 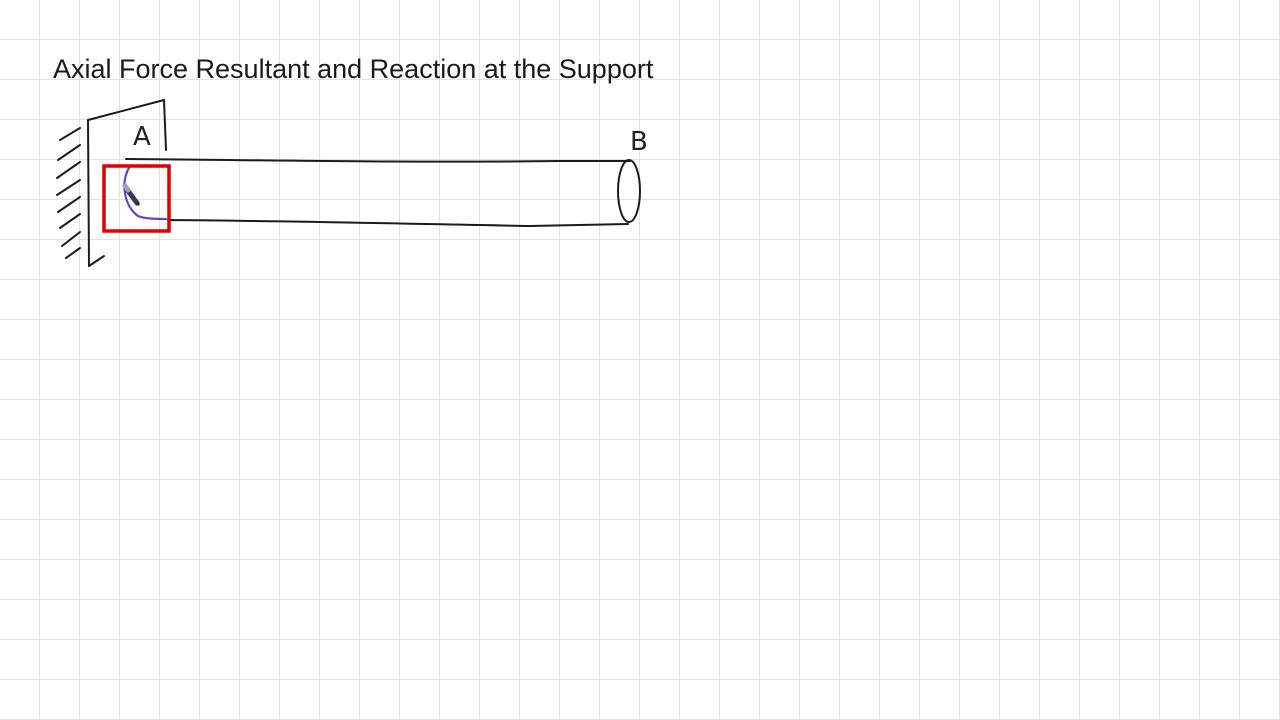 I want to click on label-point-b: B, so click(x=639, y=142).